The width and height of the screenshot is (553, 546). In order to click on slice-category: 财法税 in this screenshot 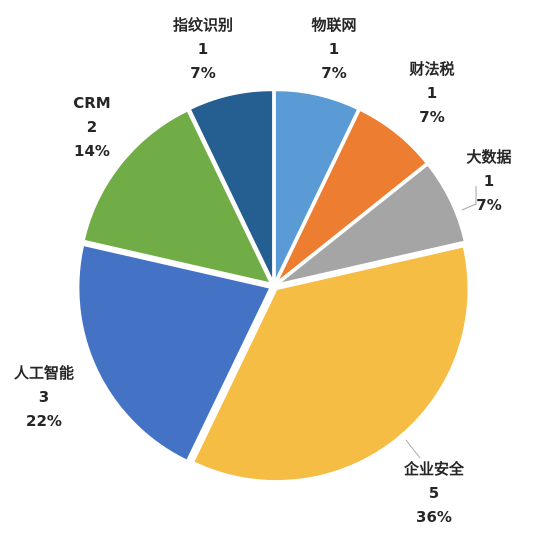, I will do `click(431, 69)`.